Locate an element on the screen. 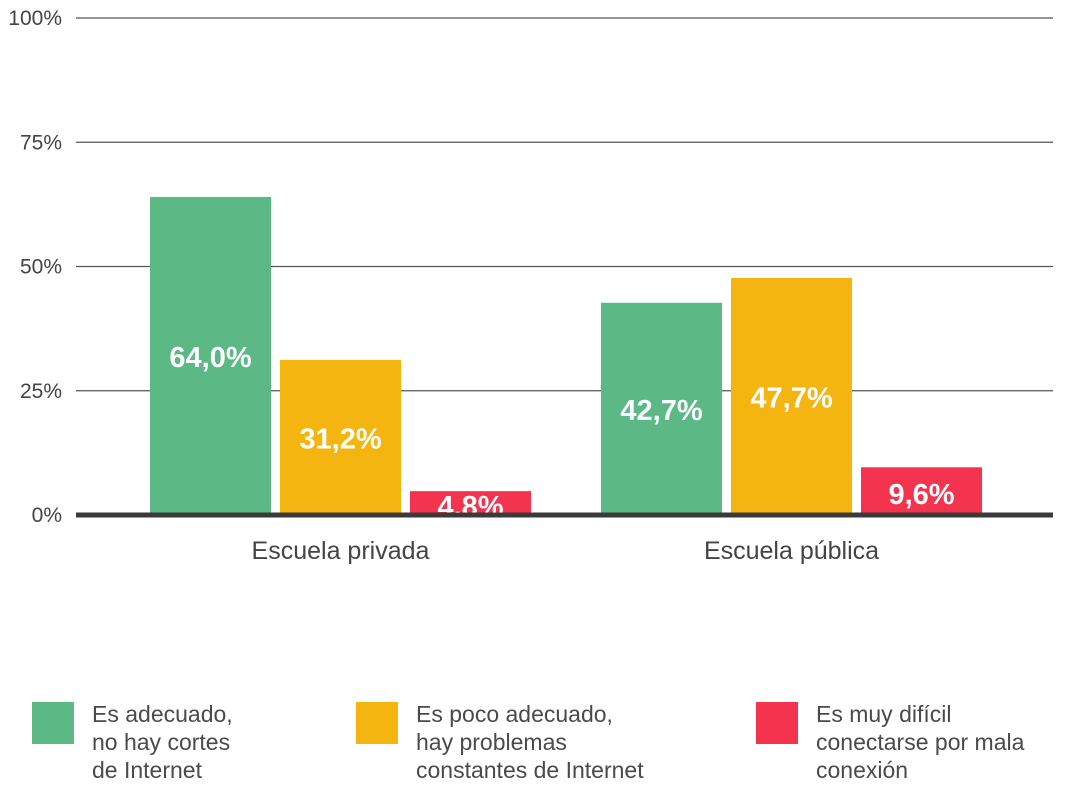  data-label: 4,8% is located at coordinates (470, 507).